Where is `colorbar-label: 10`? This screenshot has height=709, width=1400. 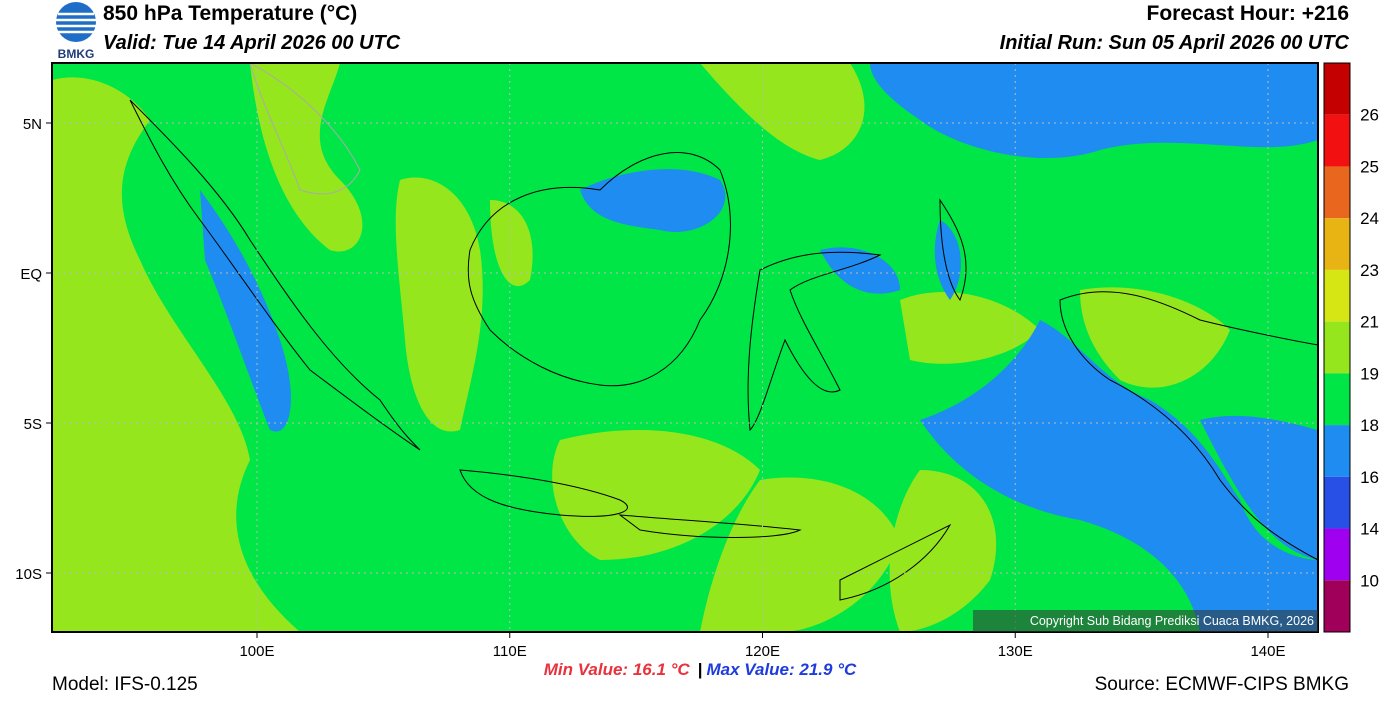
colorbar-label: 10 is located at coordinates (1369, 580).